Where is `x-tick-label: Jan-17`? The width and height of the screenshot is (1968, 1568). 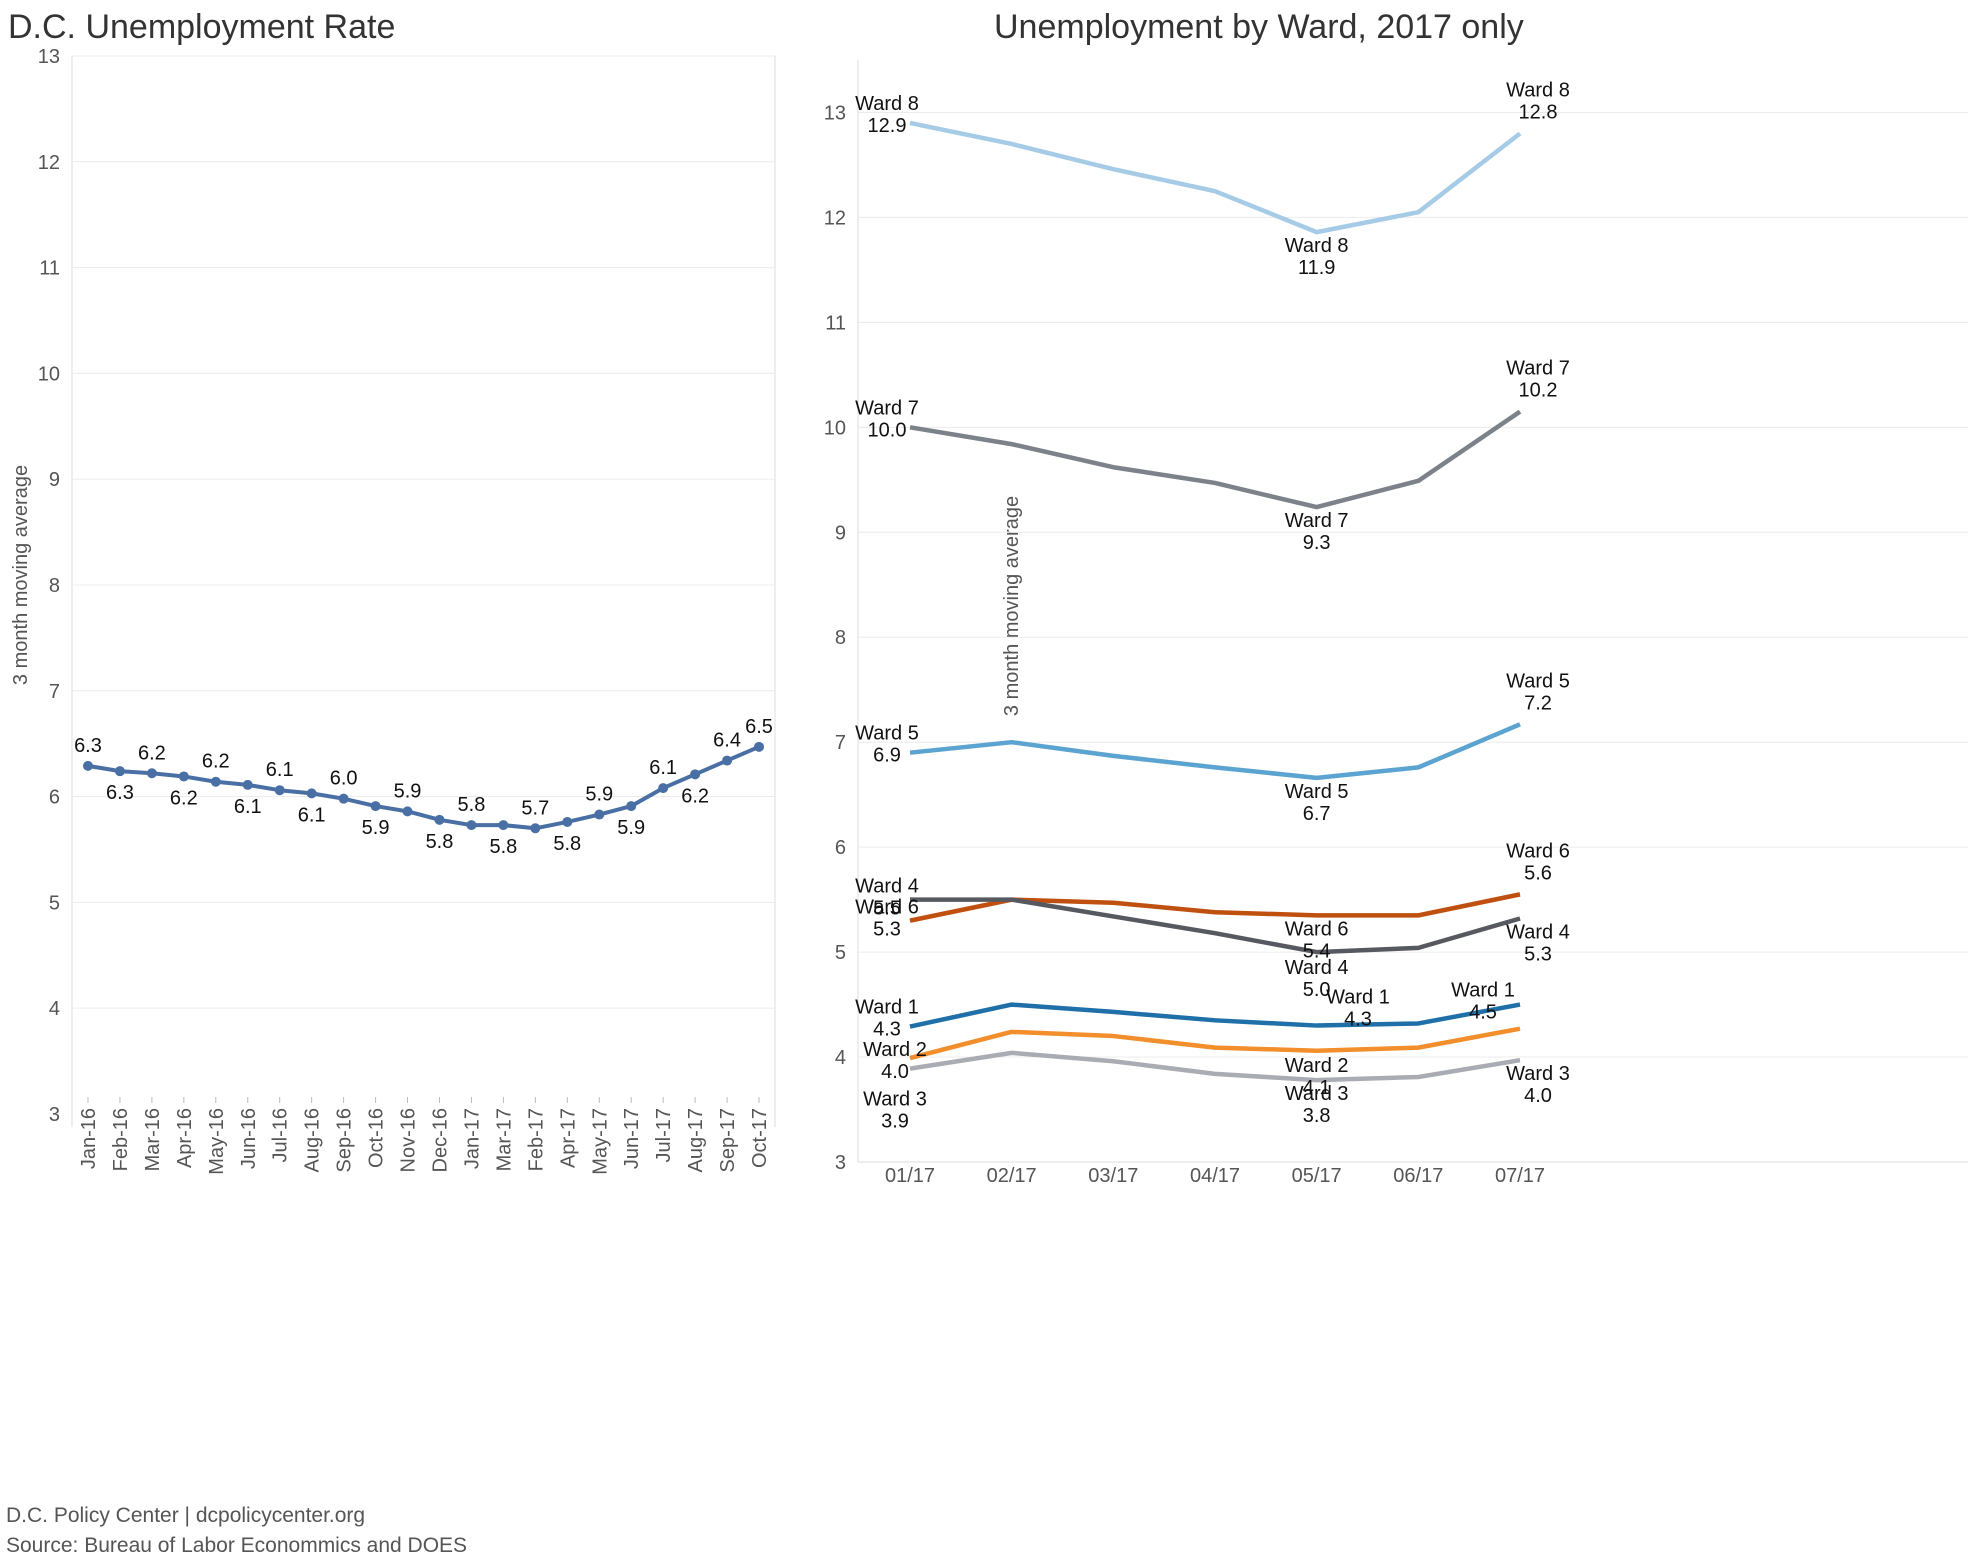
x-tick-label: Jan-17 is located at coordinates (472, 1138).